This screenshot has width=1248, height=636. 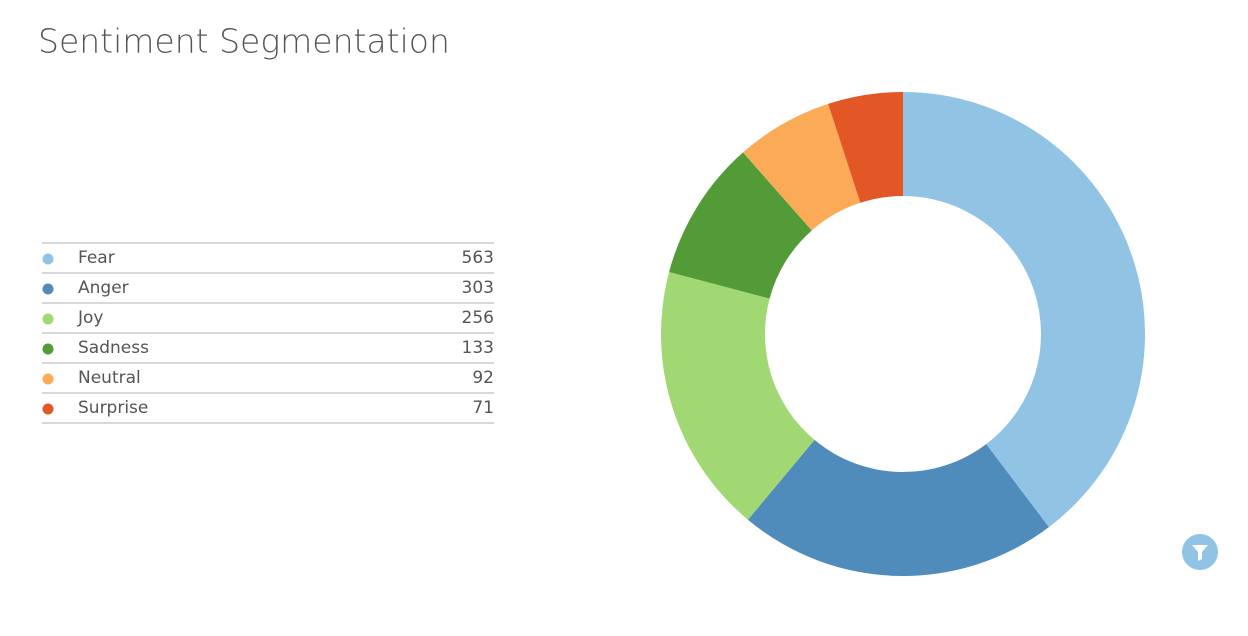 What do you see at coordinates (103, 288) in the screenshot?
I see `legend-label: Anger` at bounding box center [103, 288].